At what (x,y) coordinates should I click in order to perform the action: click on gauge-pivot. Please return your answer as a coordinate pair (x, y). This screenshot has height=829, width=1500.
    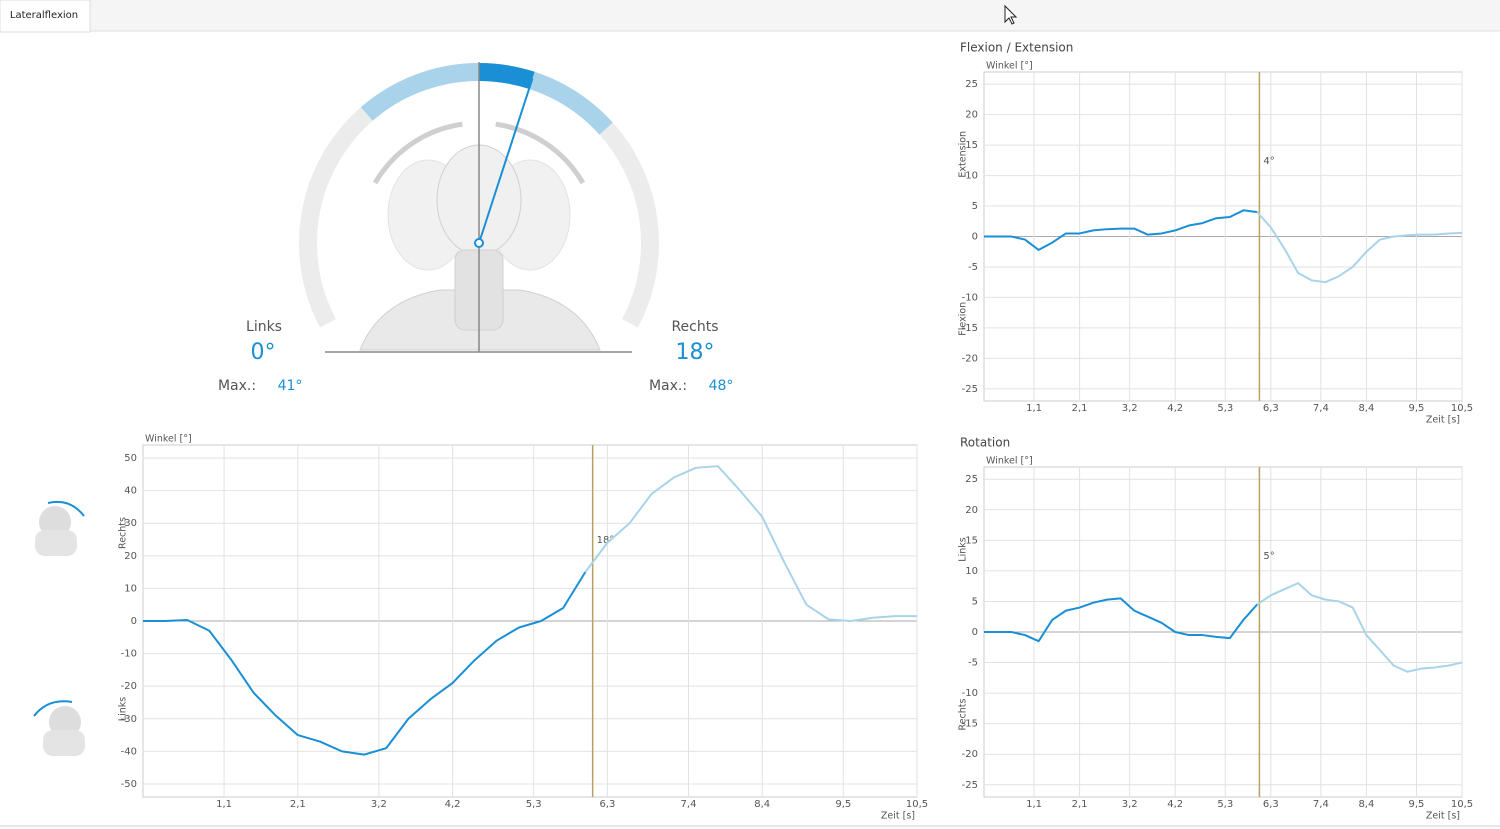
    Looking at the image, I should click on (479, 243).